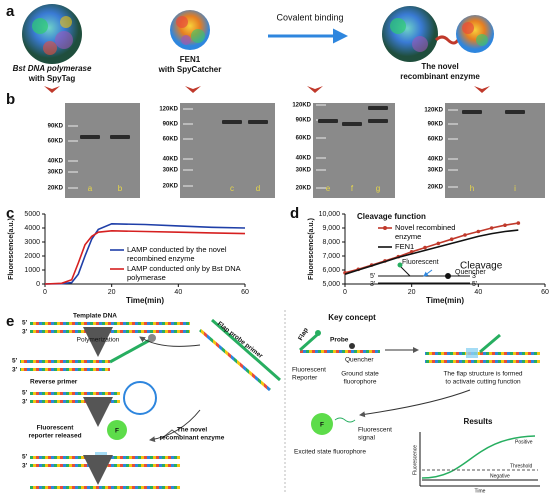 Image resolution: width=550 pixels, height=496 pixels. Describe the element at coordinates (419, 408) in the screenshot. I see `key-diagram` at that location.